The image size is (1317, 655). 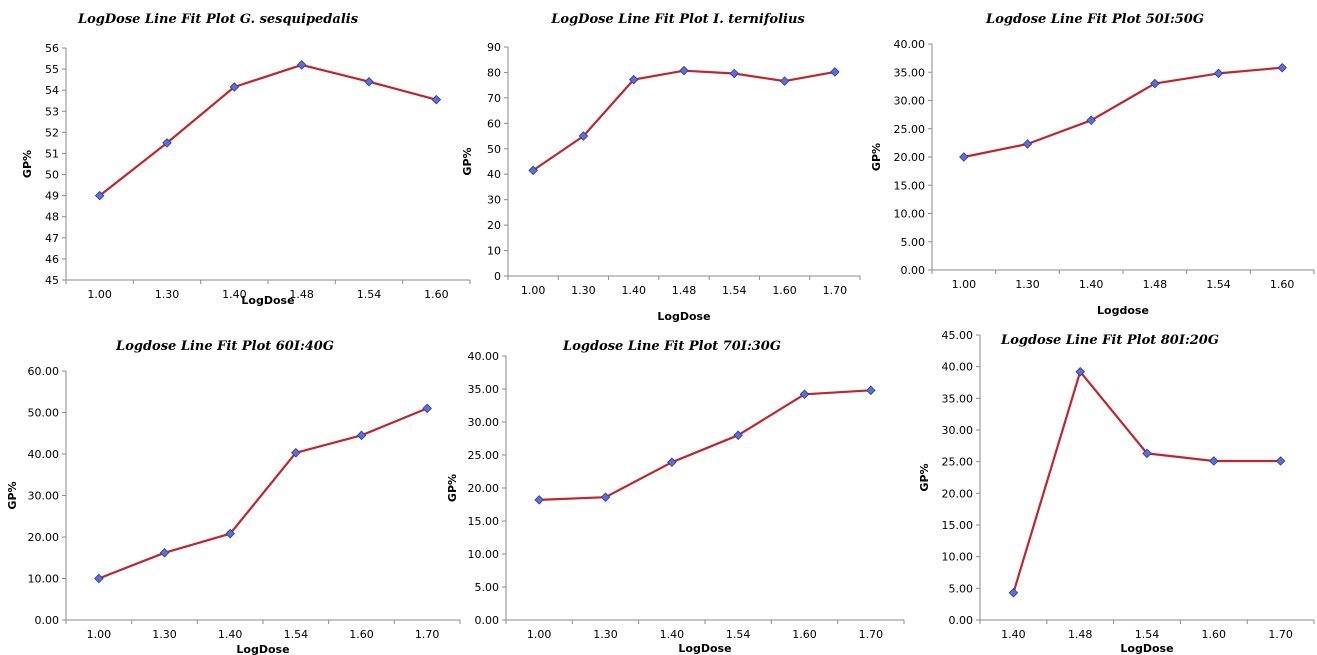 I want to click on chart-5-y-tick-label: 15.00, so click(x=484, y=521).